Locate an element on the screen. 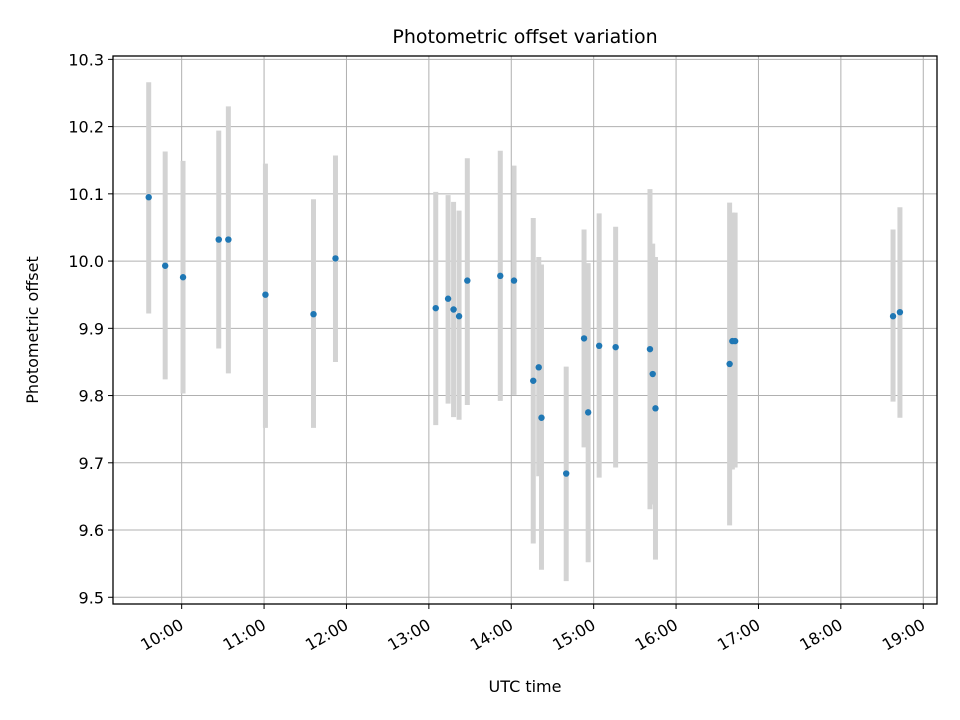 This screenshot has height=720, width=960. y-tick-label: 10.1 is located at coordinates (86, 194).